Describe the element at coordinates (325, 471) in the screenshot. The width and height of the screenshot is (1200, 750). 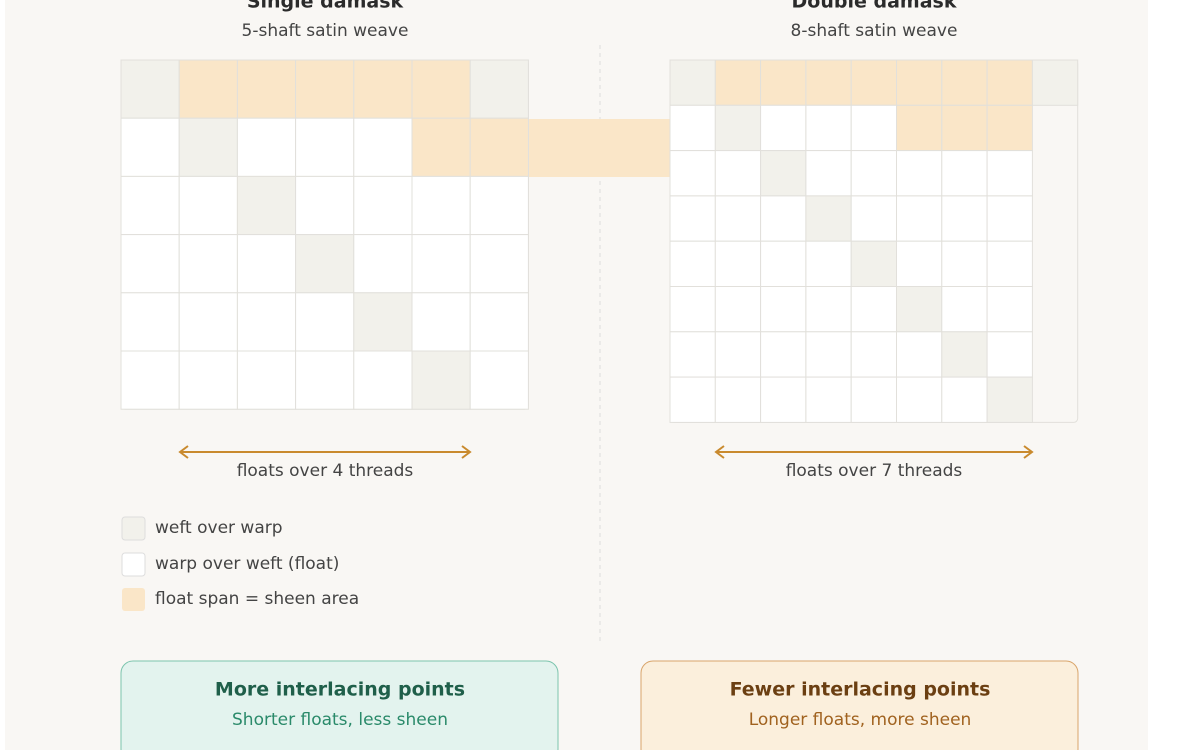
I see `float-label: floats over 4 threads` at that location.